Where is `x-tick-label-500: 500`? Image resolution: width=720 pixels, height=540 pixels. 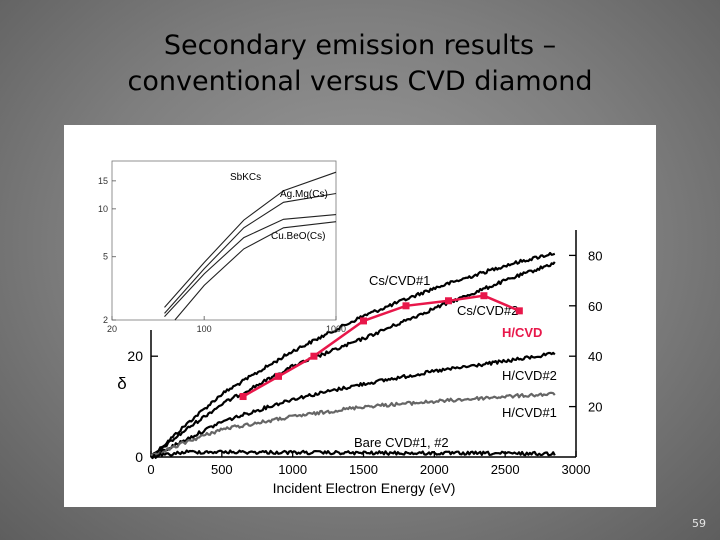 x-tick-label-500: 500 is located at coordinates (222, 469).